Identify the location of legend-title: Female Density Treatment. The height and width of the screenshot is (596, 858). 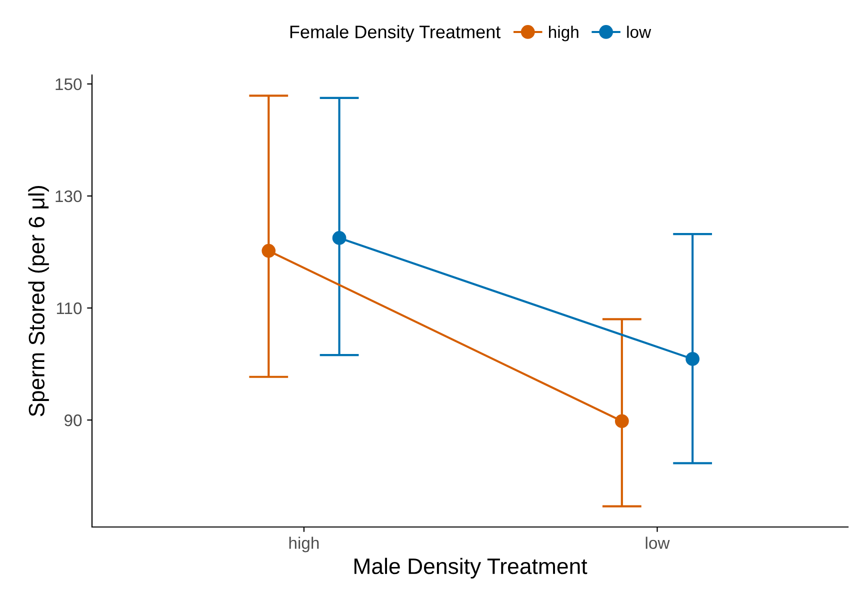
(395, 33).